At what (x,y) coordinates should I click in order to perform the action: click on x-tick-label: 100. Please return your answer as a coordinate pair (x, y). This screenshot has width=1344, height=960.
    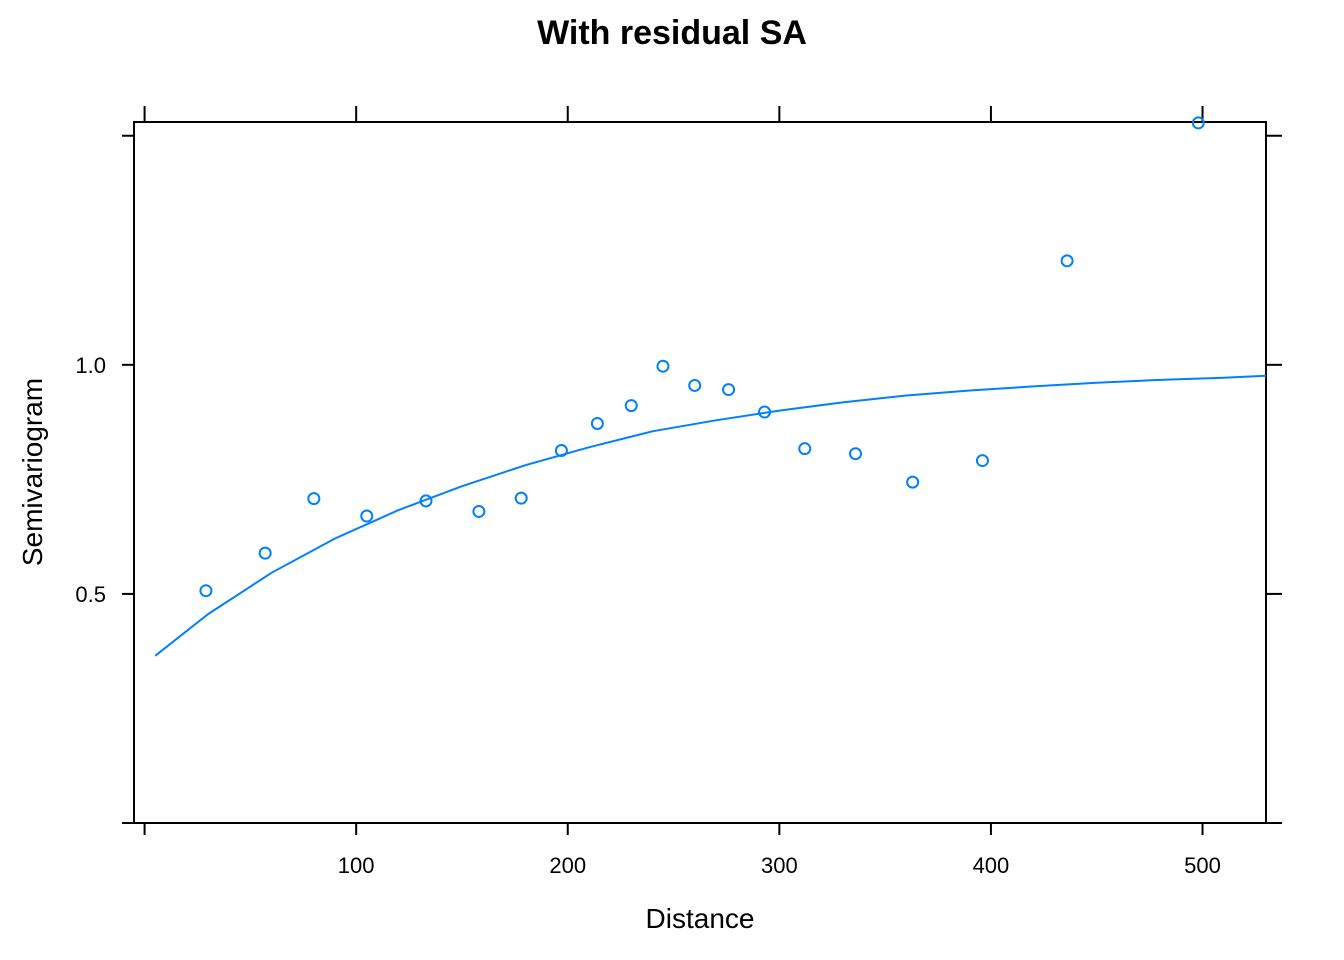
    Looking at the image, I should click on (356, 865).